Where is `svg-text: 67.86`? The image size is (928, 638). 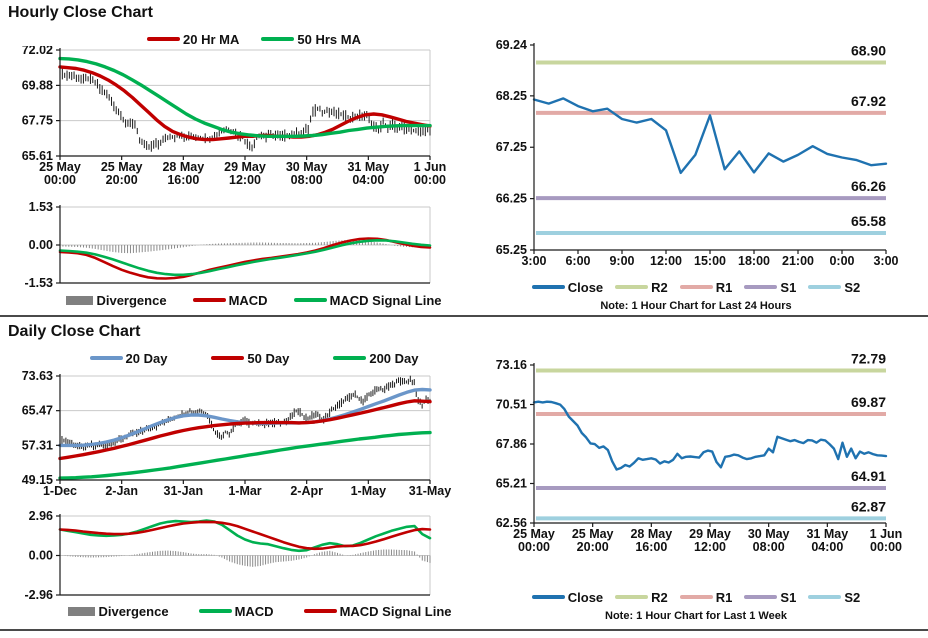 svg-text: 67.86 is located at coordinates (511, 444).